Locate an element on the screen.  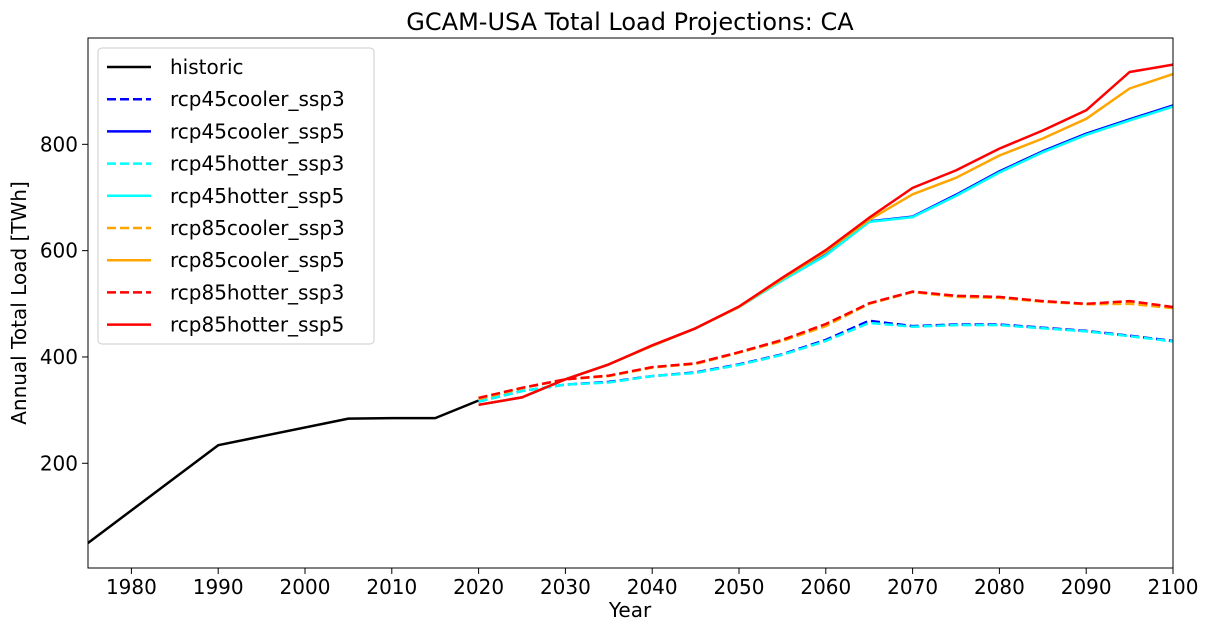
series-line-historic is located at coordinates (283, 471).